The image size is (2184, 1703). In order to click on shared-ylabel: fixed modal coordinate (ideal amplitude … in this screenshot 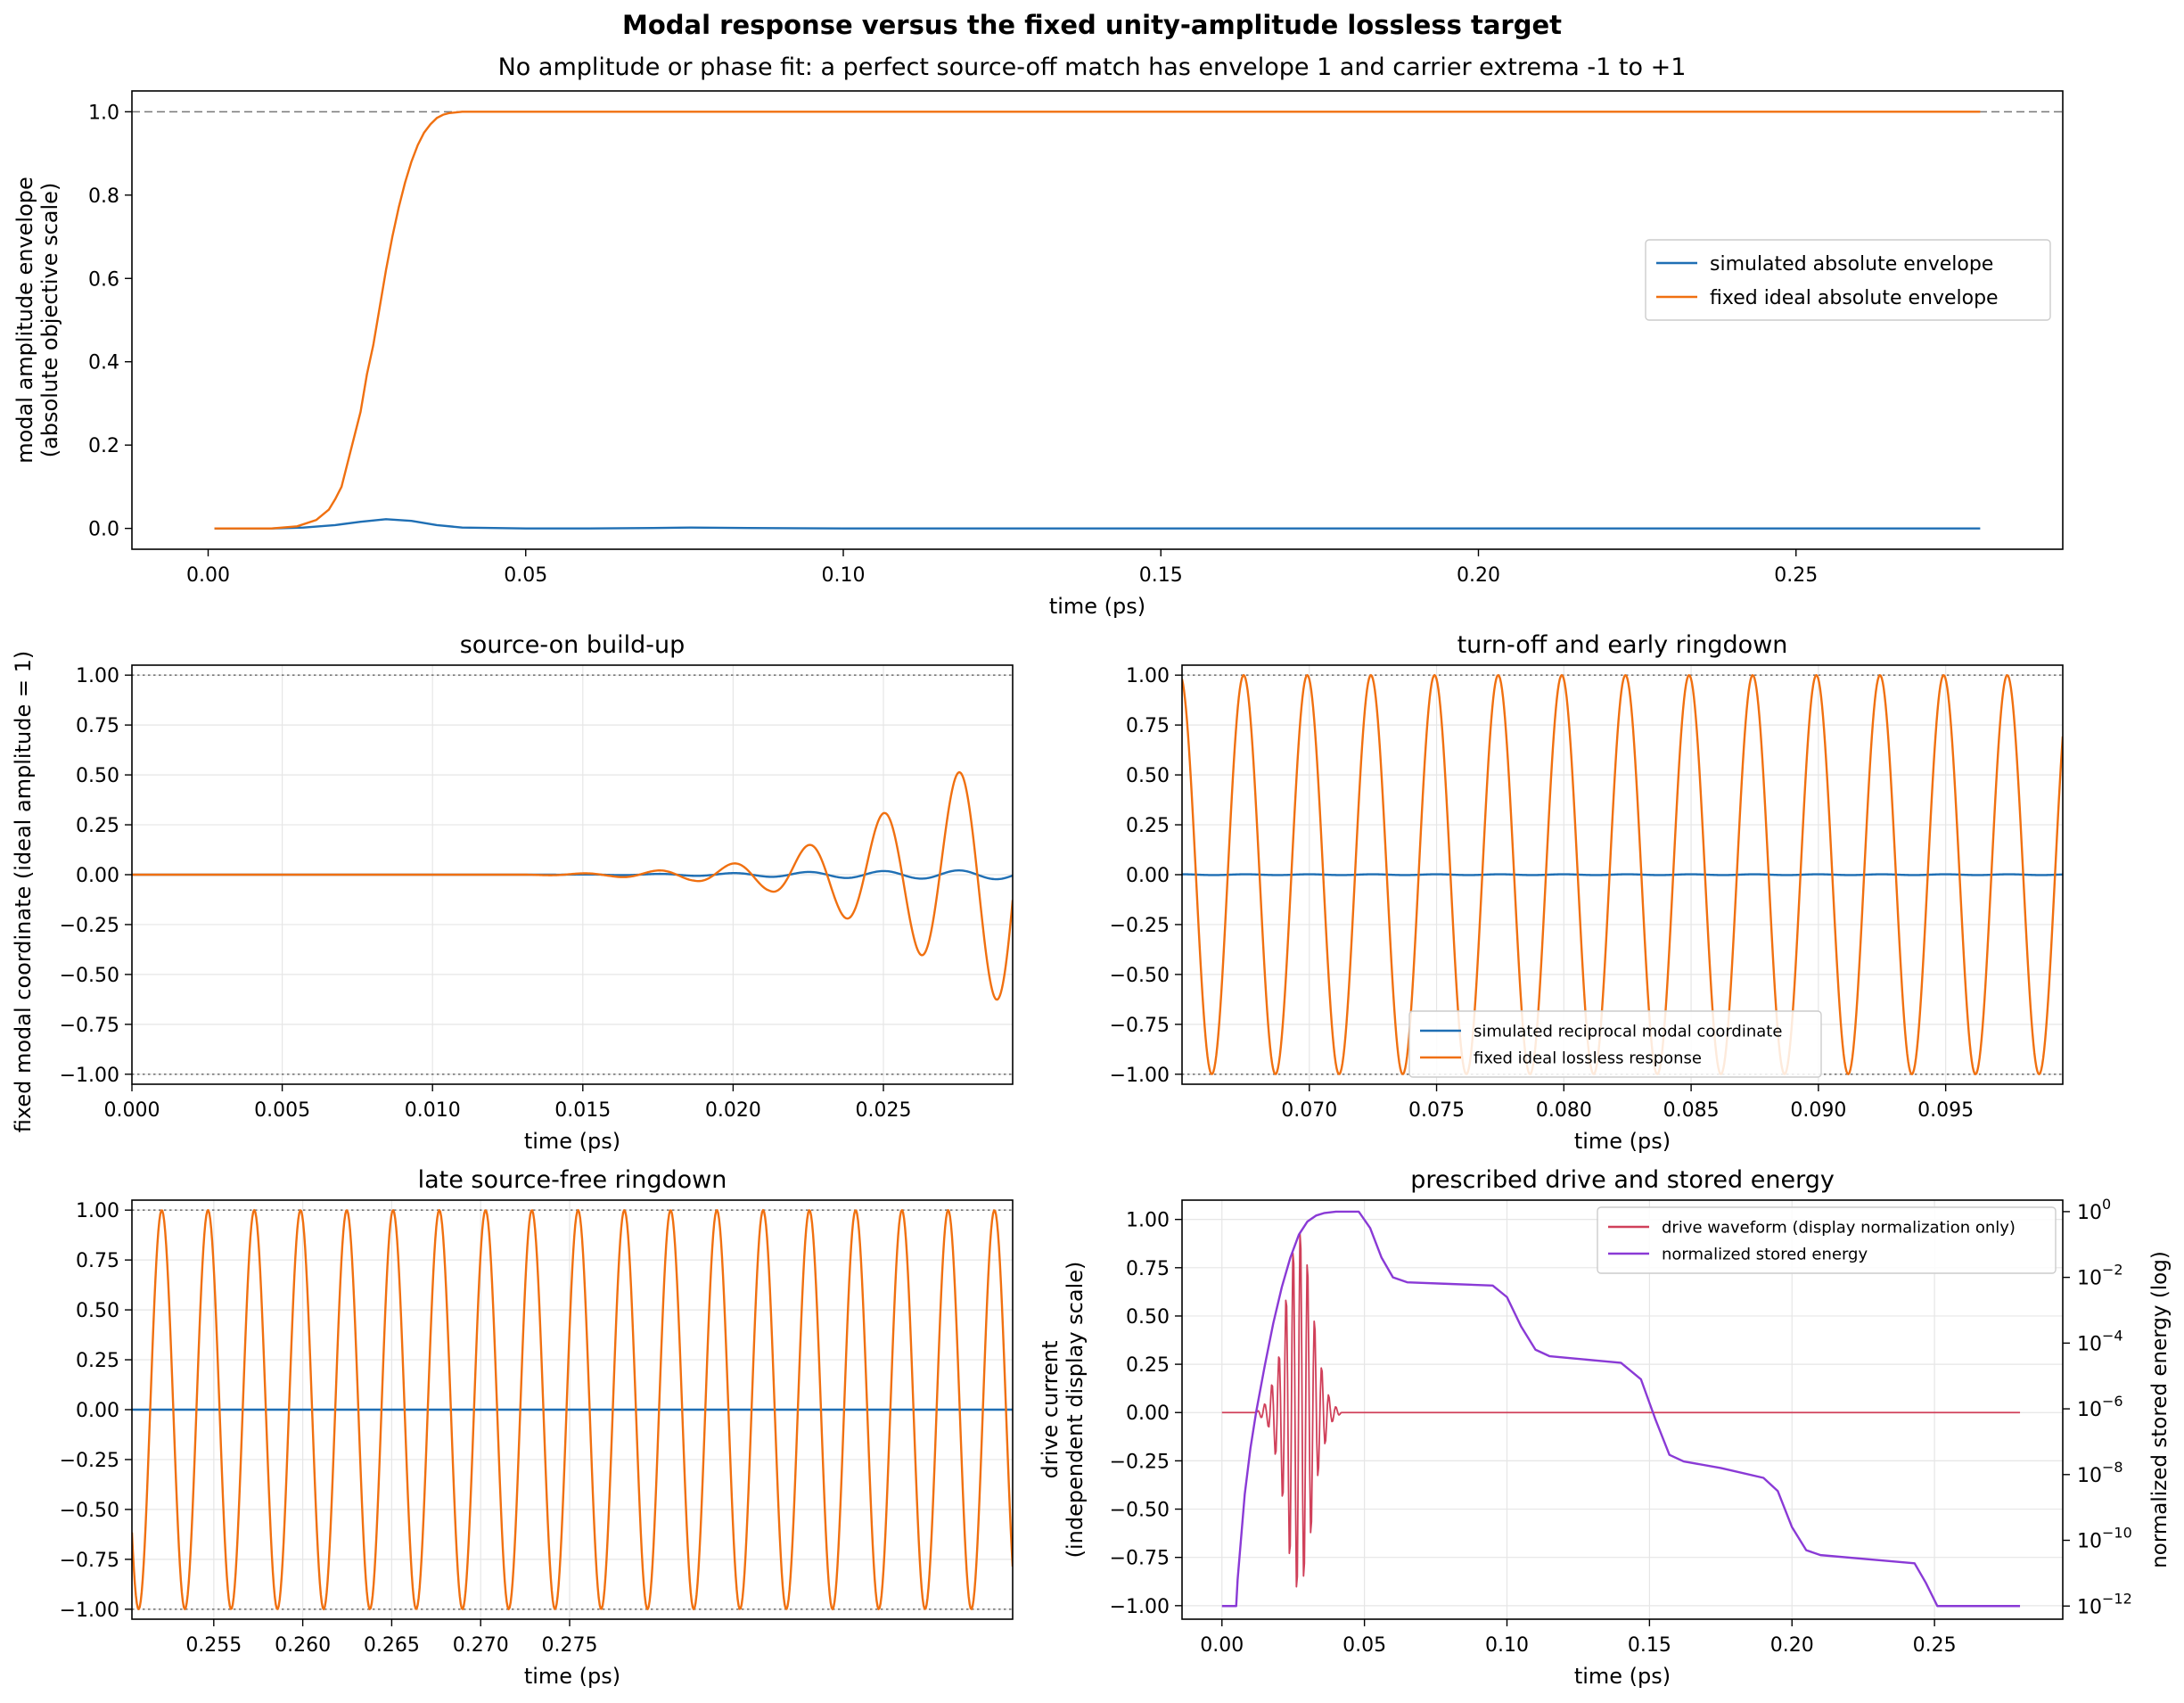, I will do `click(24, 891)`.